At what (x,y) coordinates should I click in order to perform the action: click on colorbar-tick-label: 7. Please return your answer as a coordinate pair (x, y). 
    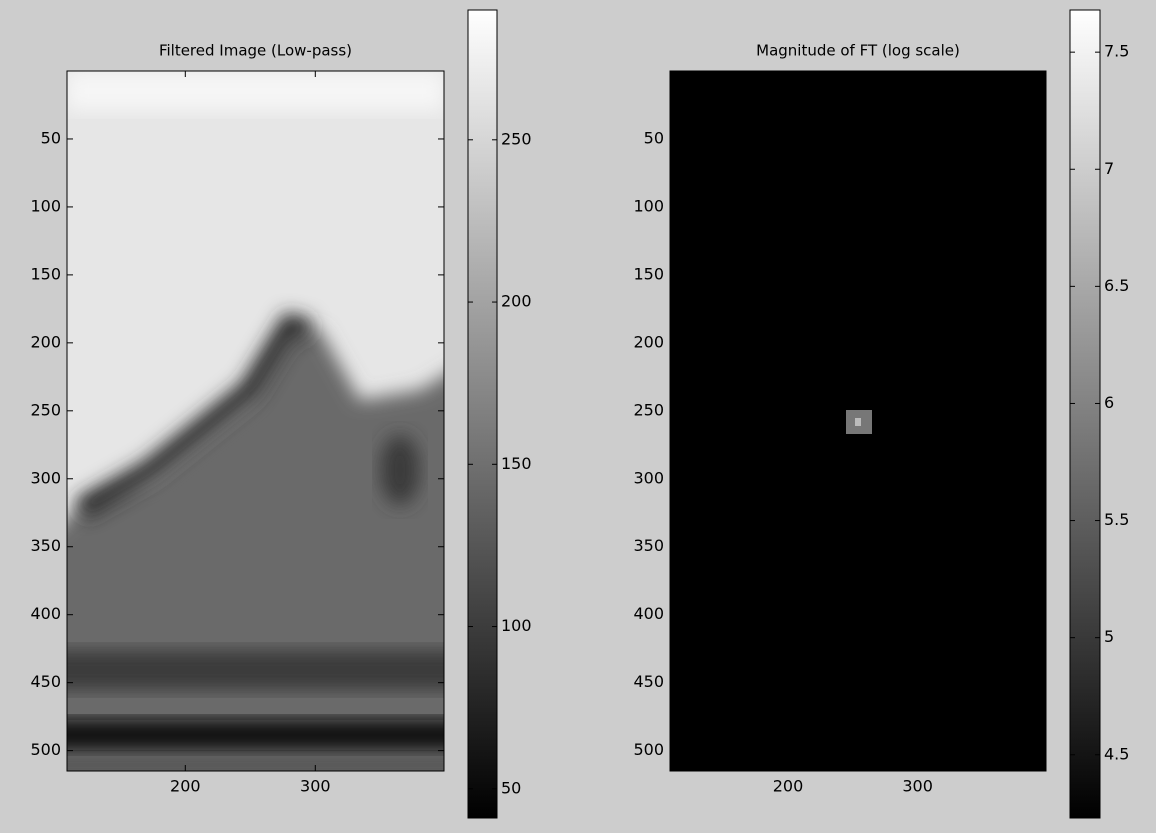
    Looking at the image, I should click on (1109, 168).